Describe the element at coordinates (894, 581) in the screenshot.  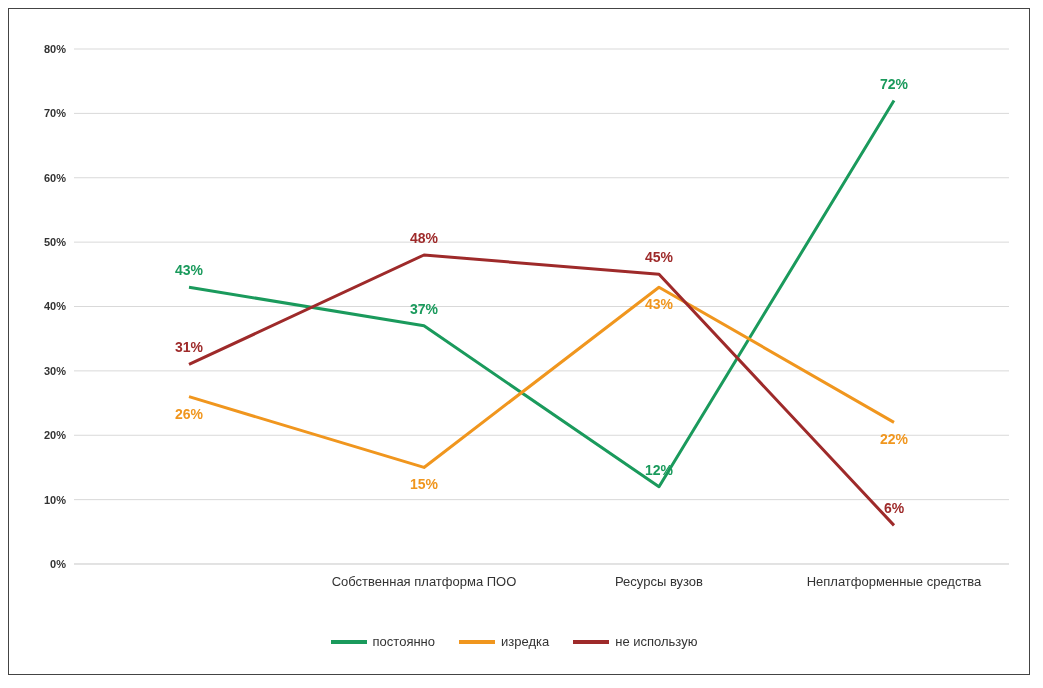
I see `x-tick-label: Неплатформенные средства` at that location.